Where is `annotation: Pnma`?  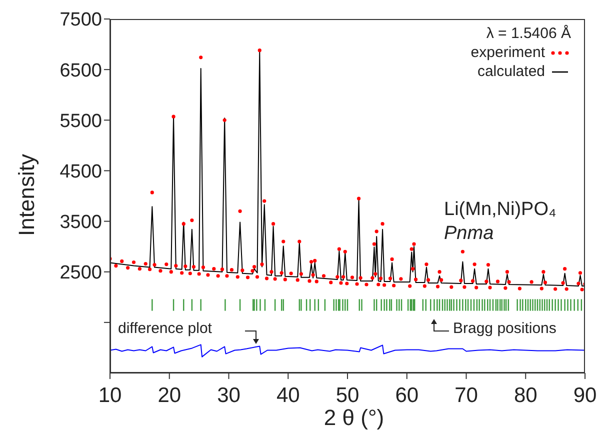
annotation: Pnma is located at coordinates (469, 234).